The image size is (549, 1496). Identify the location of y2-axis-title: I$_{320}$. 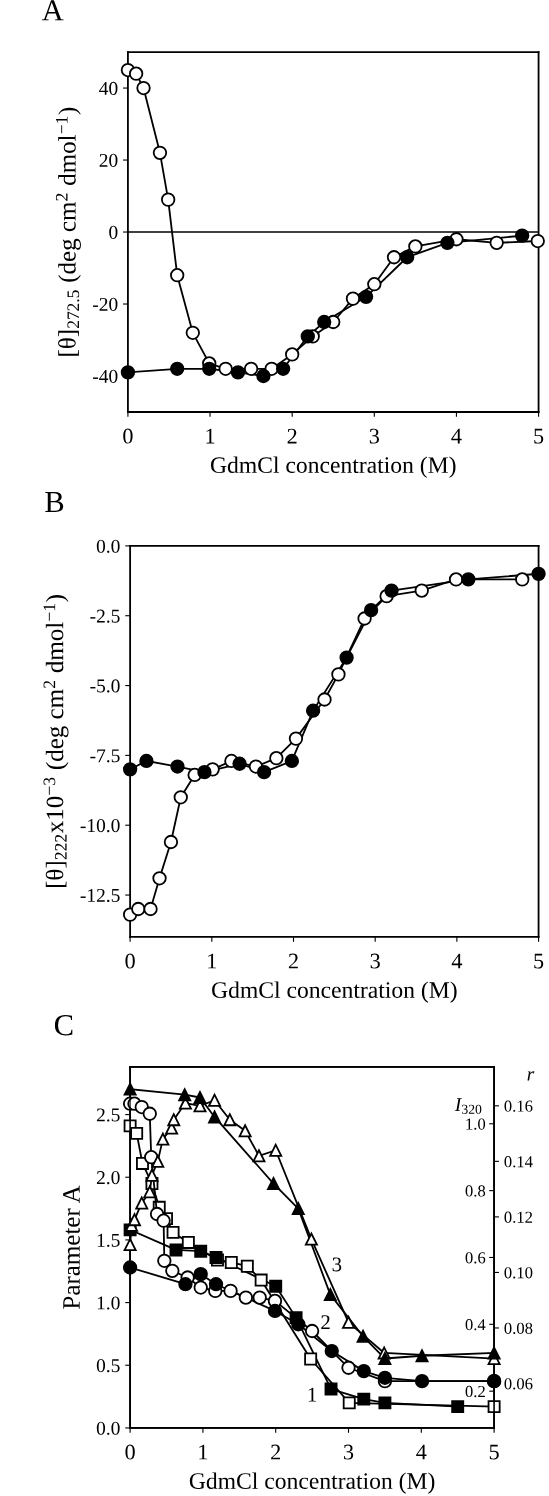
(468, 1106).